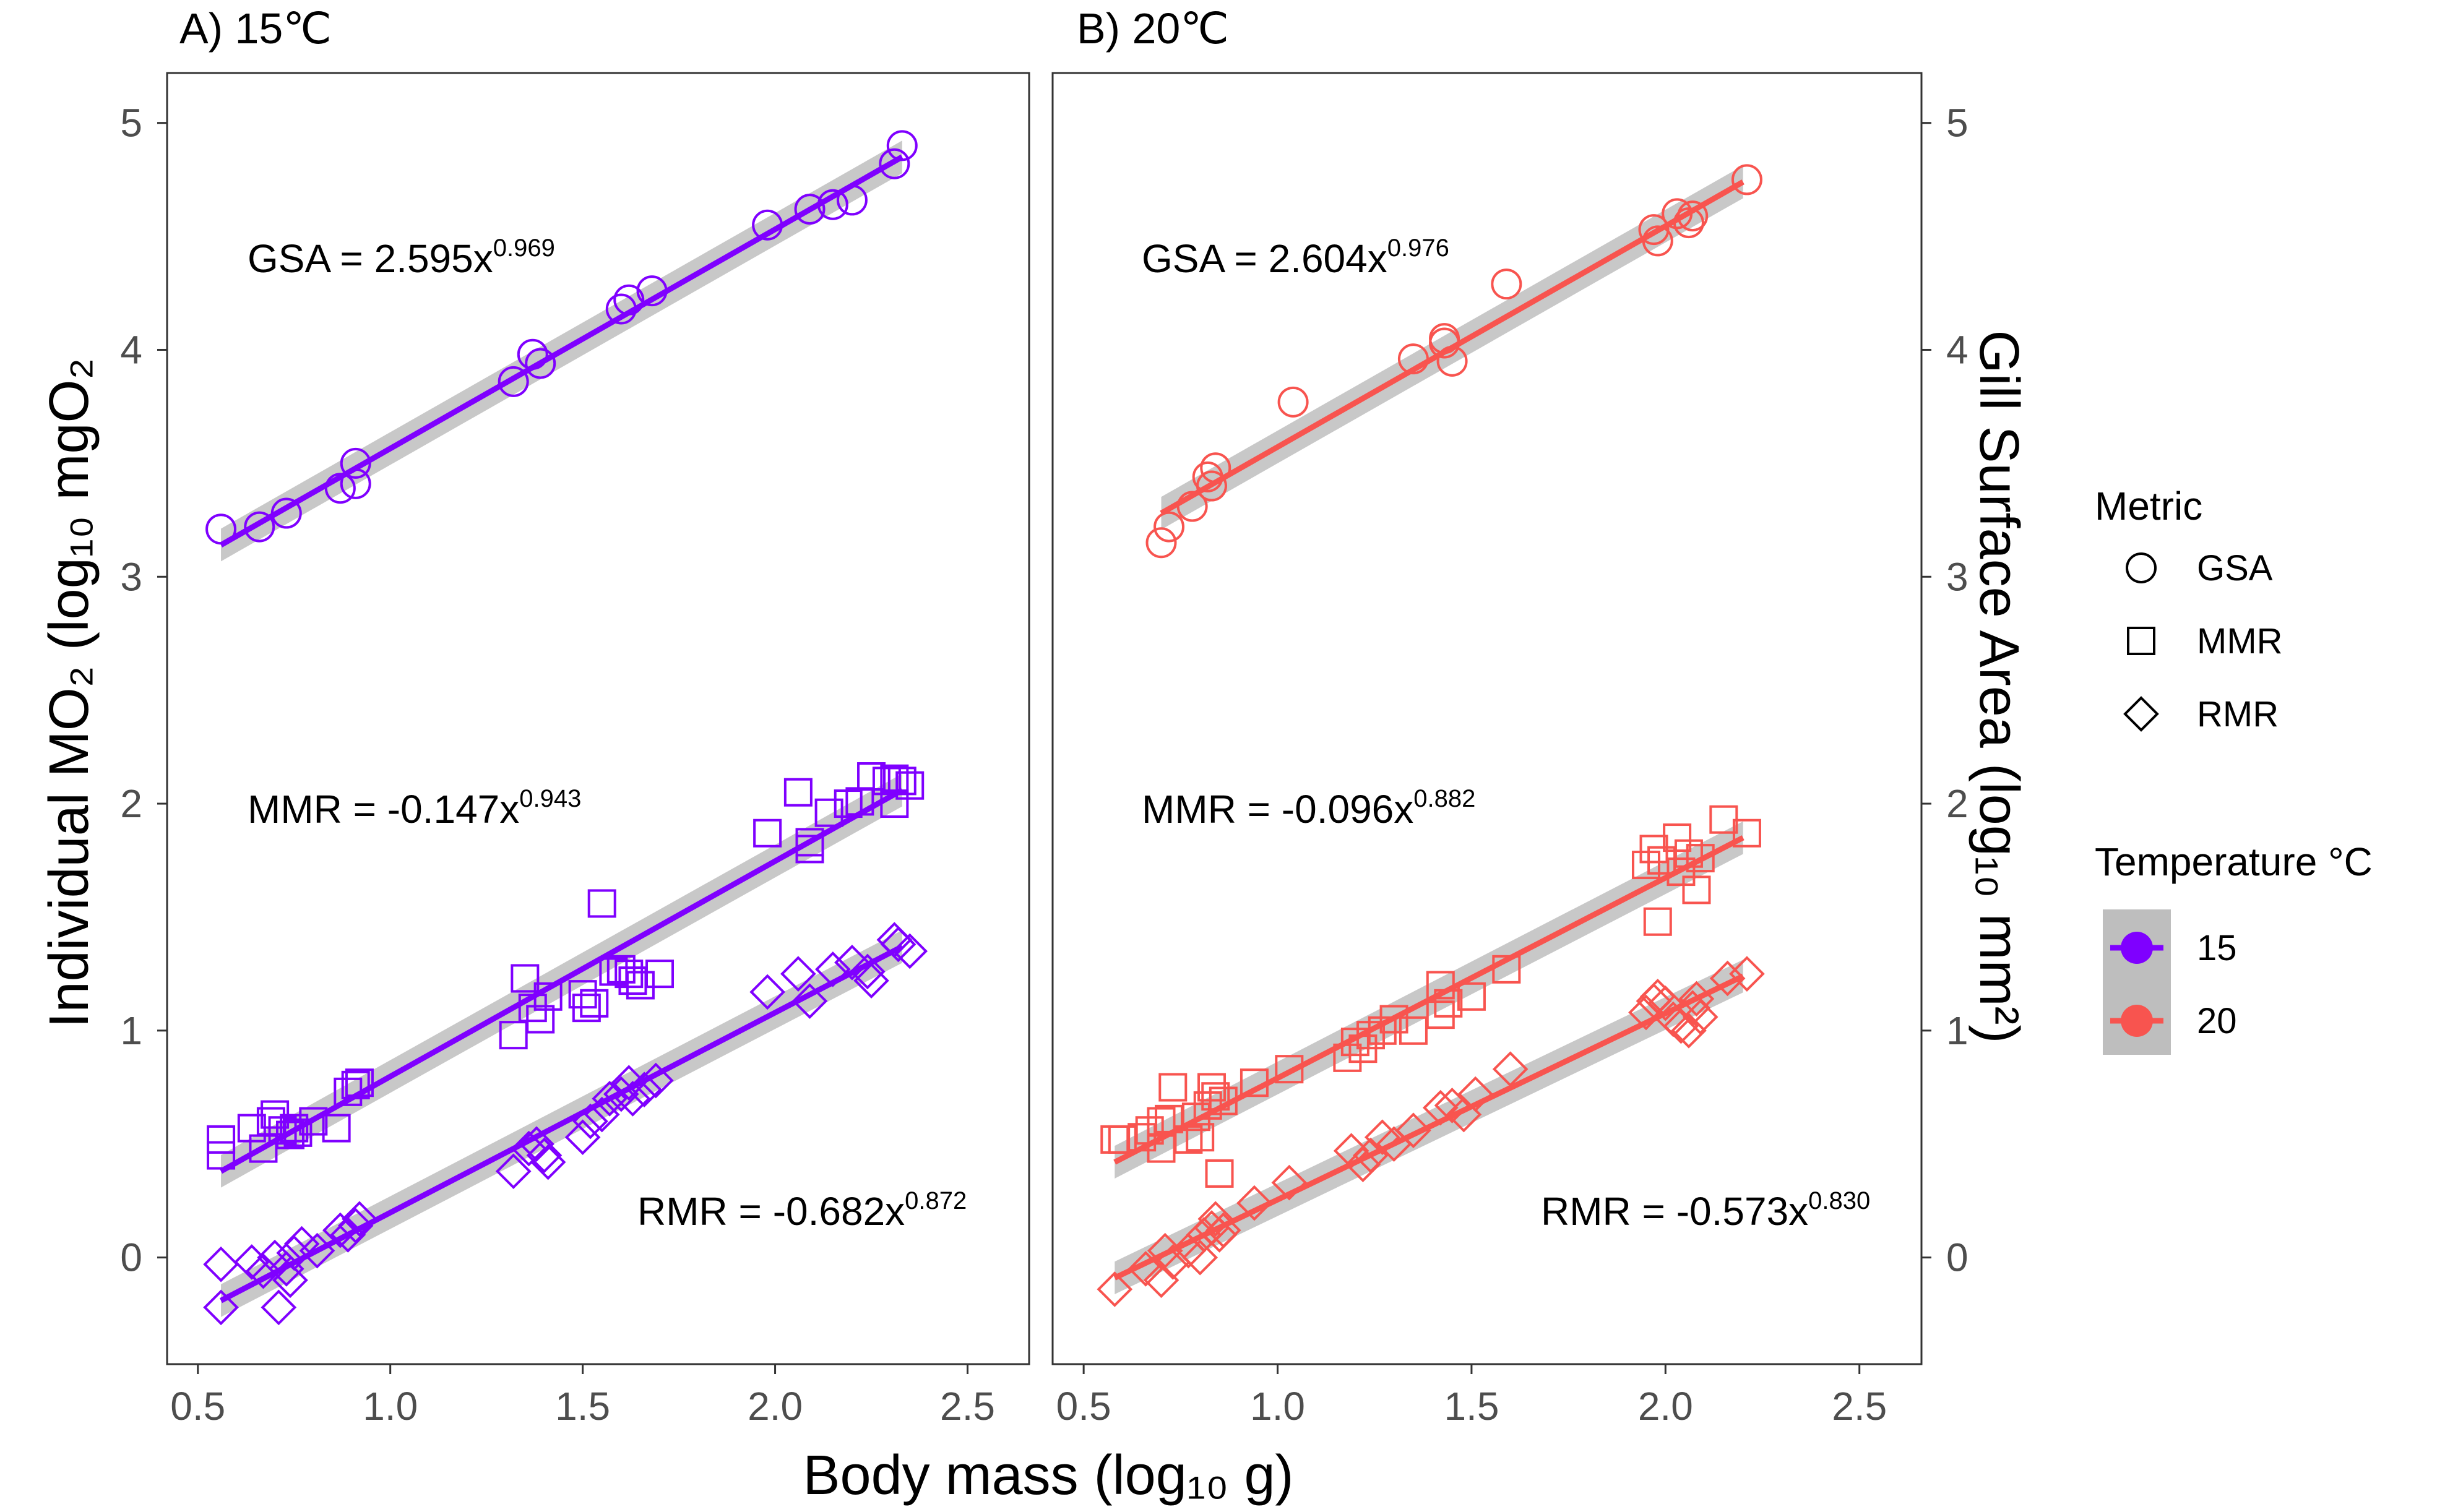 This screenshot has width=2458, height=1512. What do you see at coordinates (561, 981) in the screenshot?
I see `fit-line-mmr` at bounding box center [561, 981].